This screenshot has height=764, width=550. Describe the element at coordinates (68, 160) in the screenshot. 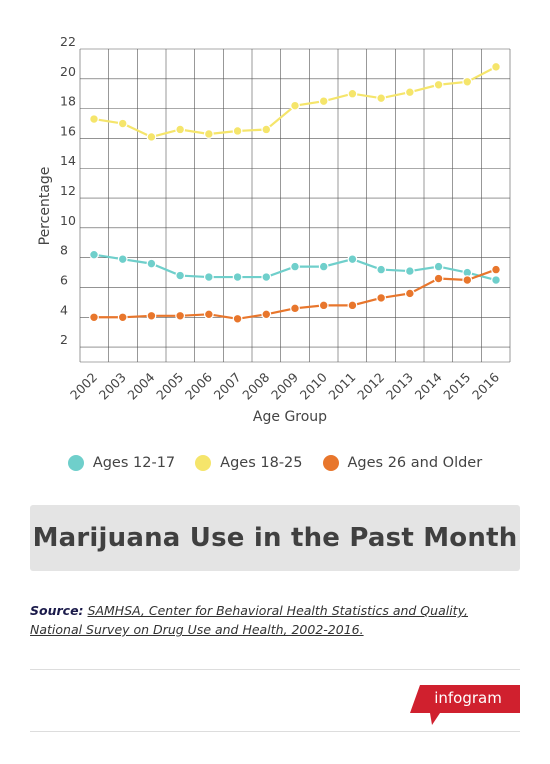

I see `y-tick-label: 14` at that location.